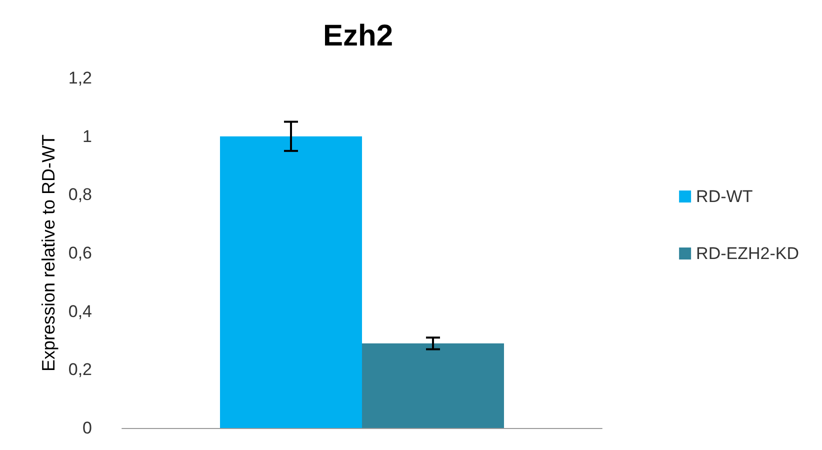 The image size is (822, 450). Describe the element at coordinates (80, 253) in the screenshot. I see `y-tick-label: 0,6` at that location.